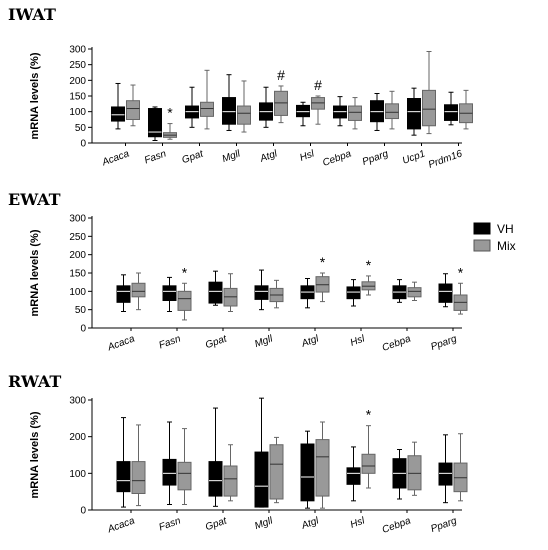 The height and width of the screenshot is (550, 548). I want to click on ewat-y-tick-label-200: 200, so click(77, 255).